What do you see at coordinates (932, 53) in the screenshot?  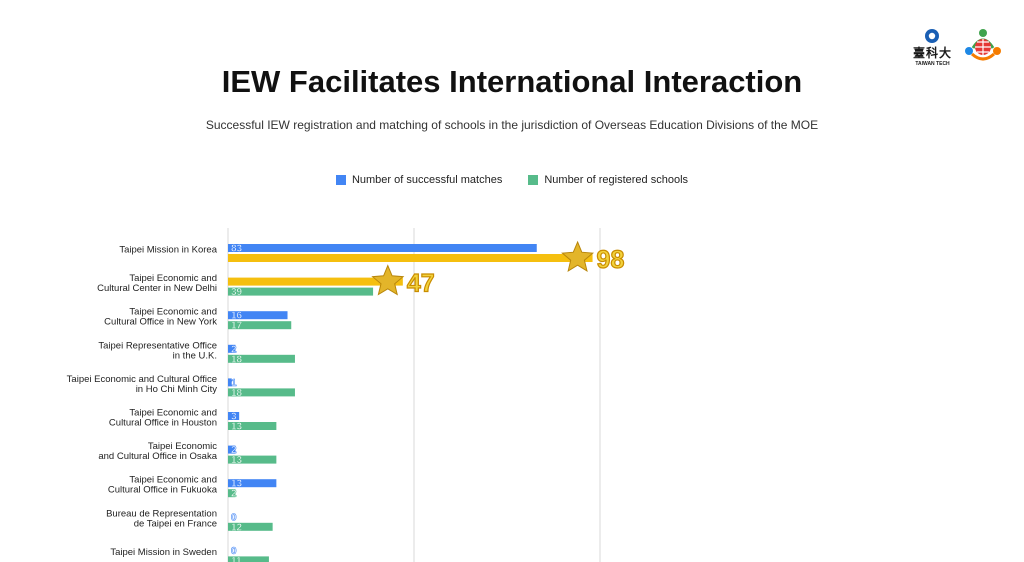 I see `taiwan-tech-logo-text: 臺科大` at bounding box center [932, 53].